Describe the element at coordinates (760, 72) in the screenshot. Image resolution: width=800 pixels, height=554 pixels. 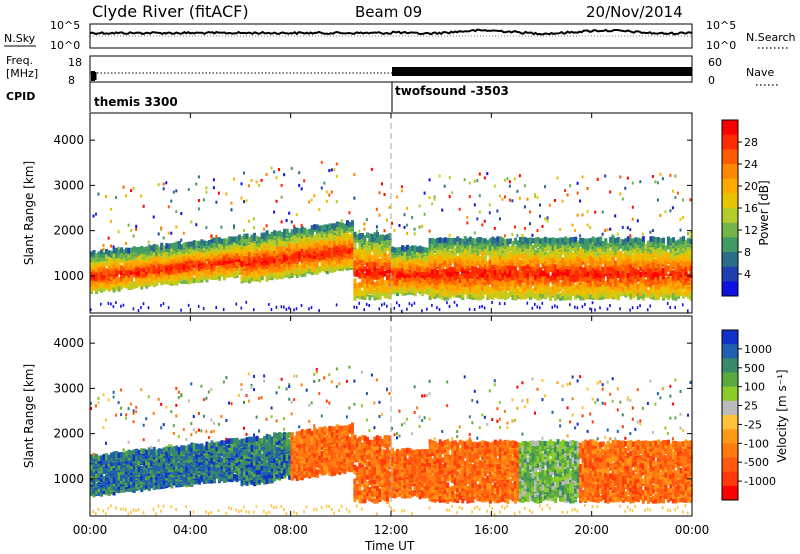
I see `nave-label: Nave` at that location.